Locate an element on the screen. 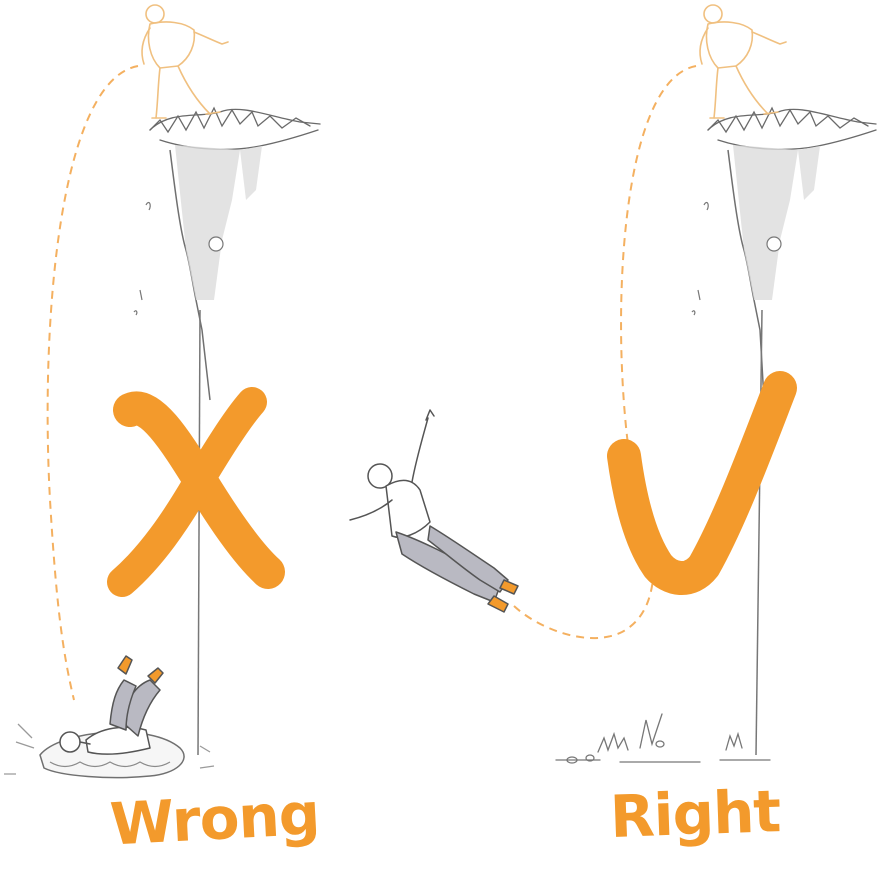 Image resolution: width=880 pixels, height=880 pixels. cliff-top-right is located at coordinates (792, 128).